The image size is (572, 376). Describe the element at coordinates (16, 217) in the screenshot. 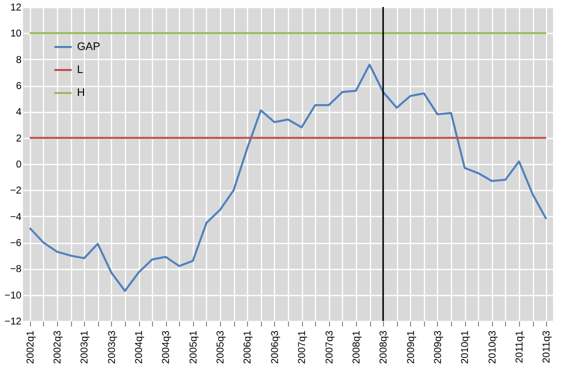

I see `y-tick-label: −4` at that location.